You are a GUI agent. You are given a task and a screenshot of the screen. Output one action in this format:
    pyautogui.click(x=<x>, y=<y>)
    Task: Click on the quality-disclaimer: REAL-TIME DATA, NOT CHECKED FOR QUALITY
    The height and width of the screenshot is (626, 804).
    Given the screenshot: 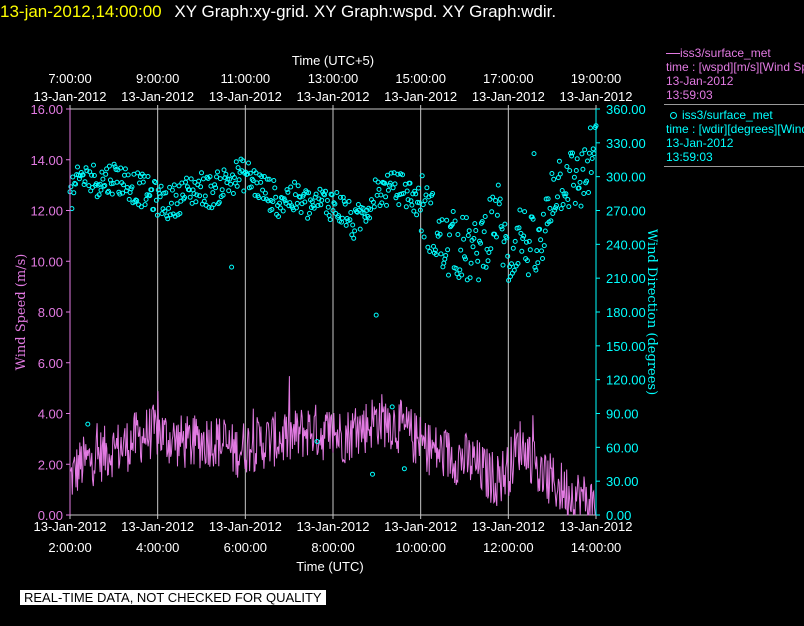 What is the action you would take?
    pyautogui.click(x=173, y=597)
    